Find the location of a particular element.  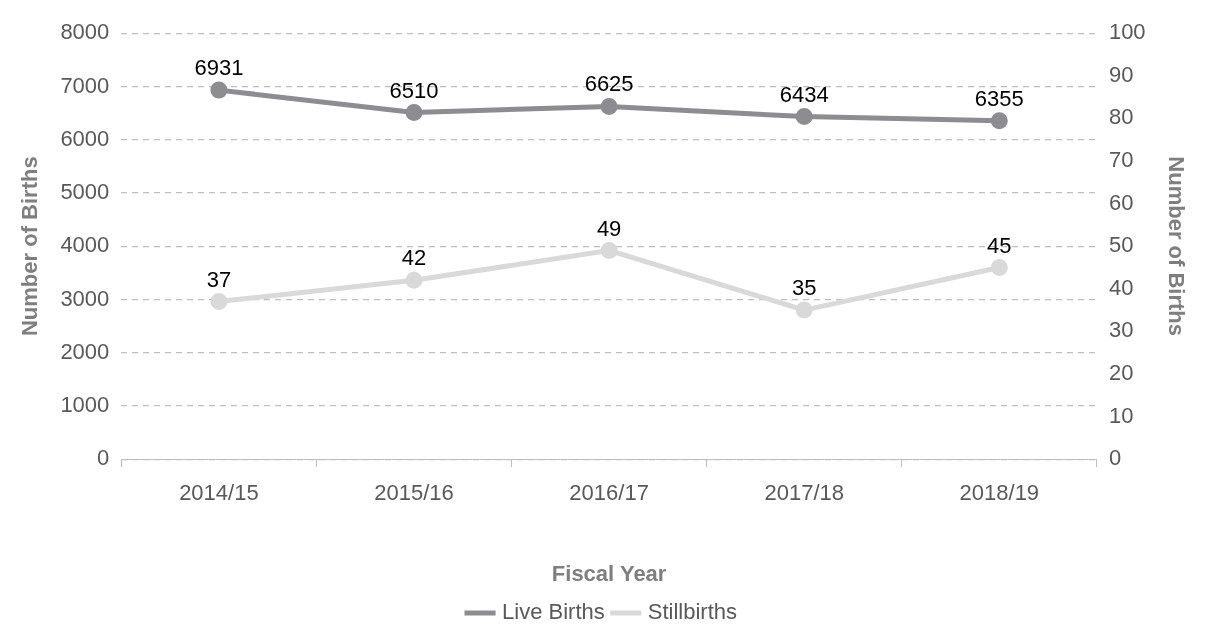

y2-tick-label: 50 is located at coordinates (1121, 245).